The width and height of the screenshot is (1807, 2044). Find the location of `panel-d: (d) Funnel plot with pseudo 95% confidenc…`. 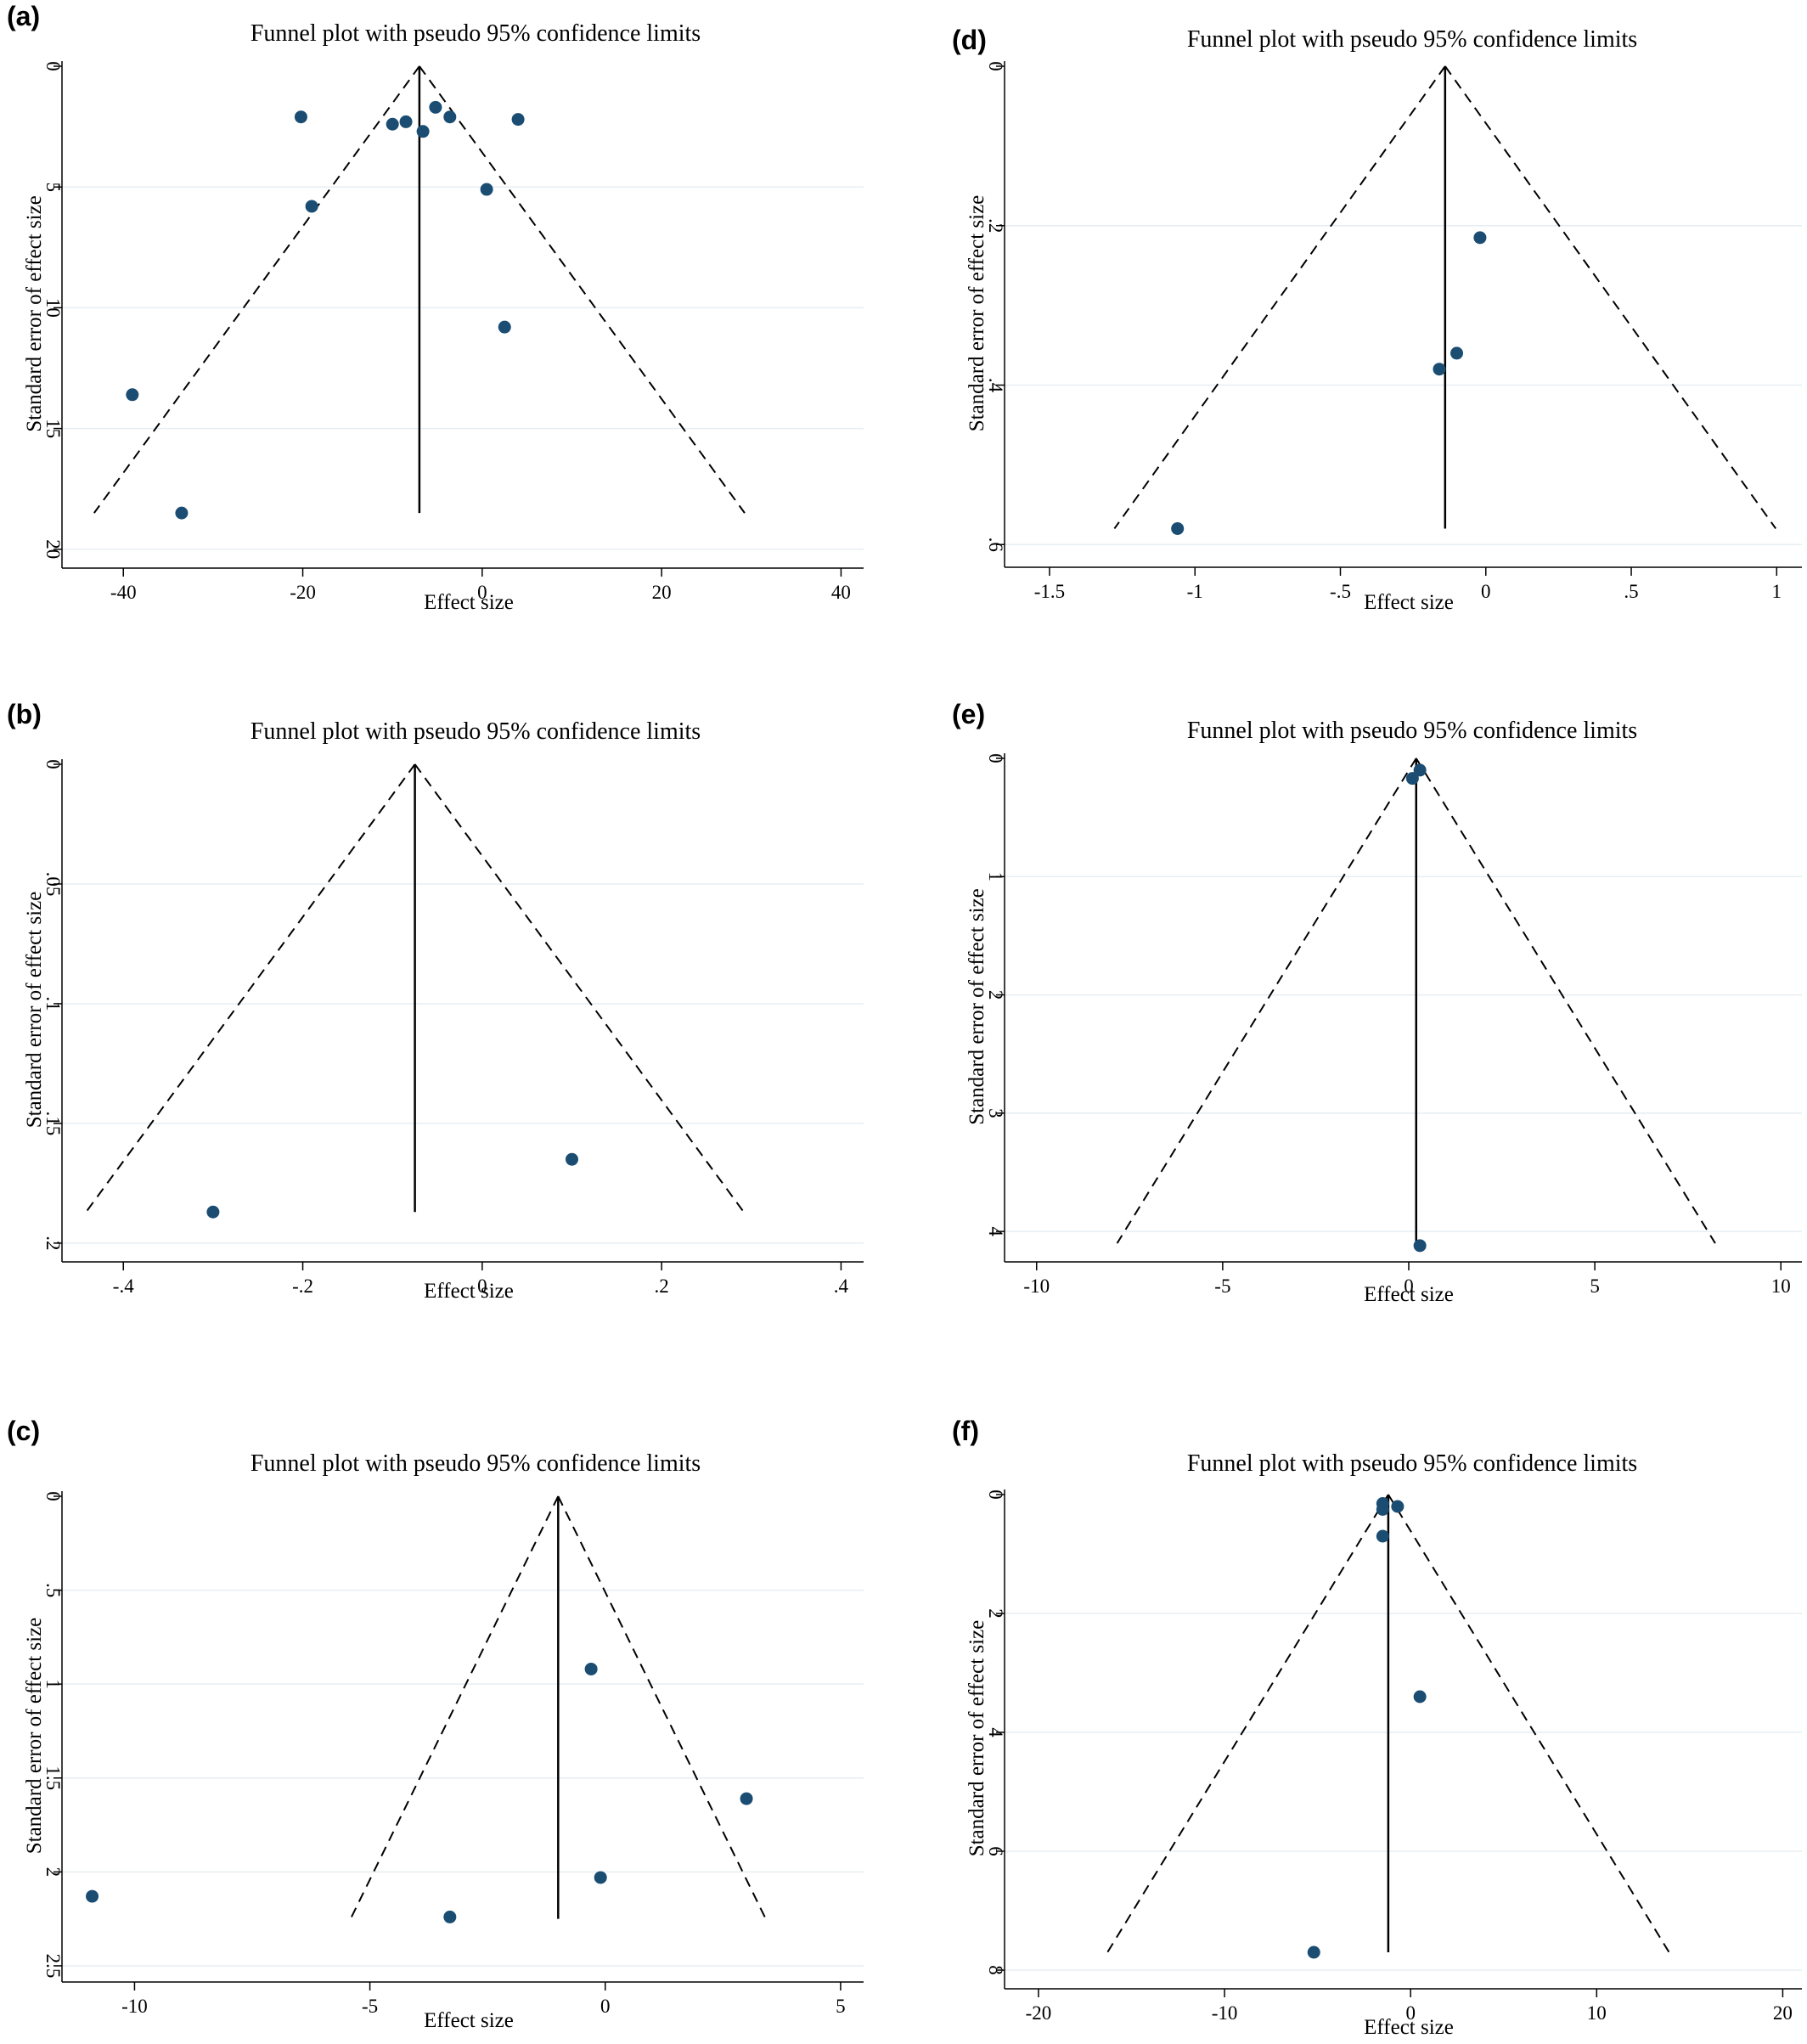

panel-d: (d) Funnel plot with pseudo 95% confidenc… is located at coordinates (1377, 320).